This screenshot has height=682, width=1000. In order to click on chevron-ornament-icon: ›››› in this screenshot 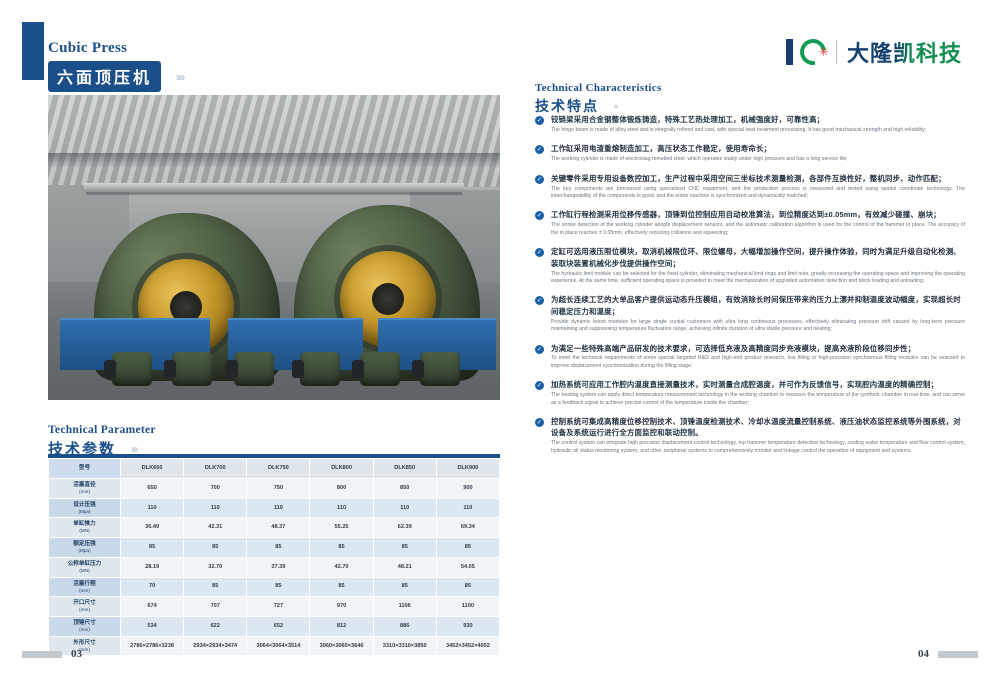, I will do `click(180, 76)`.